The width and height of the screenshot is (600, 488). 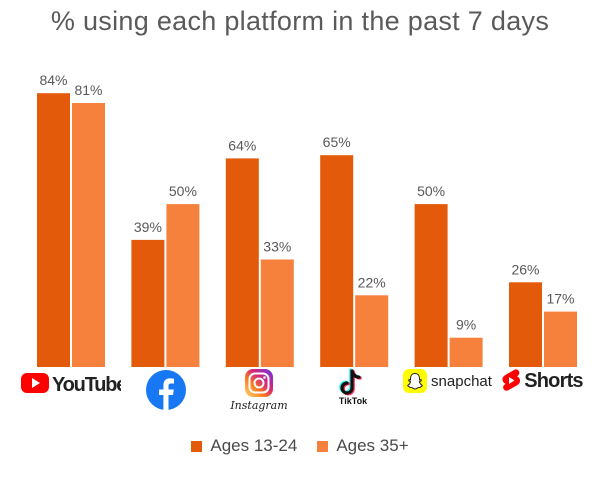 I want to click on snapchat-logo: snapchat, so click(x=447, y=381).